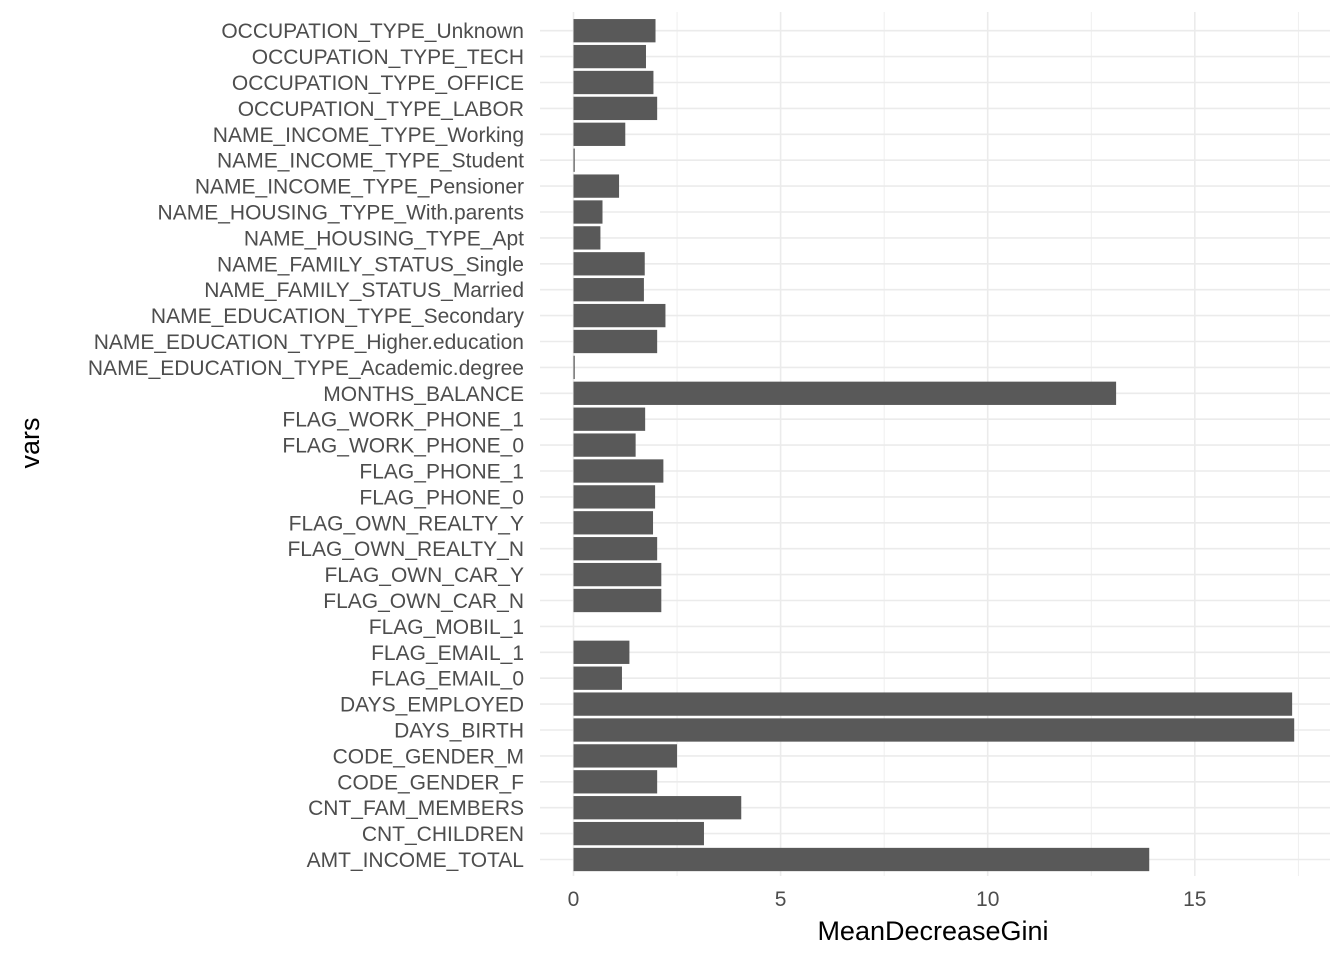  I want to click on bar-name-housing-type-with-parents, so click(588, 212).